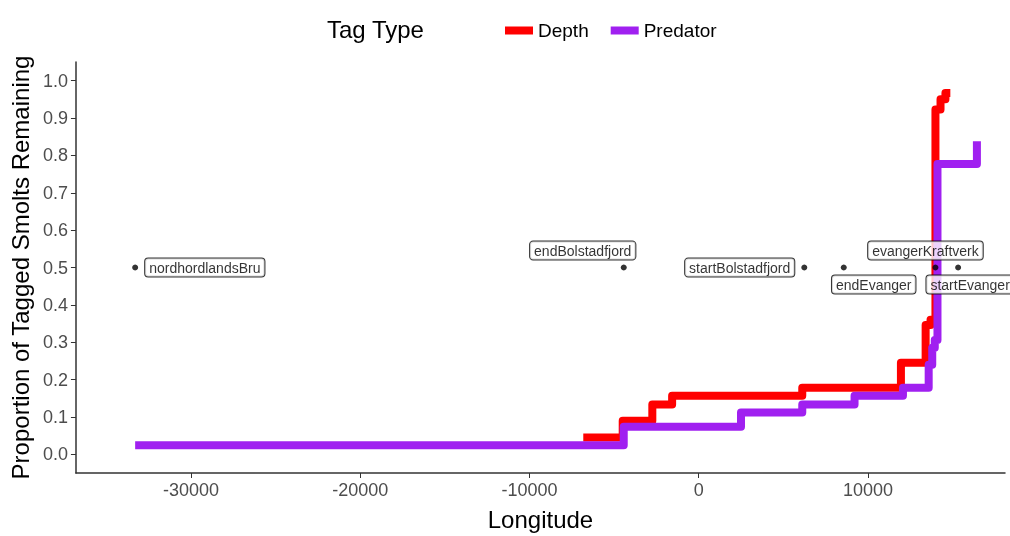 Image resolution: width=1010 pixels, height=536 pixels. I want to click on y-tick-label: 0.5, so click(55, 267).